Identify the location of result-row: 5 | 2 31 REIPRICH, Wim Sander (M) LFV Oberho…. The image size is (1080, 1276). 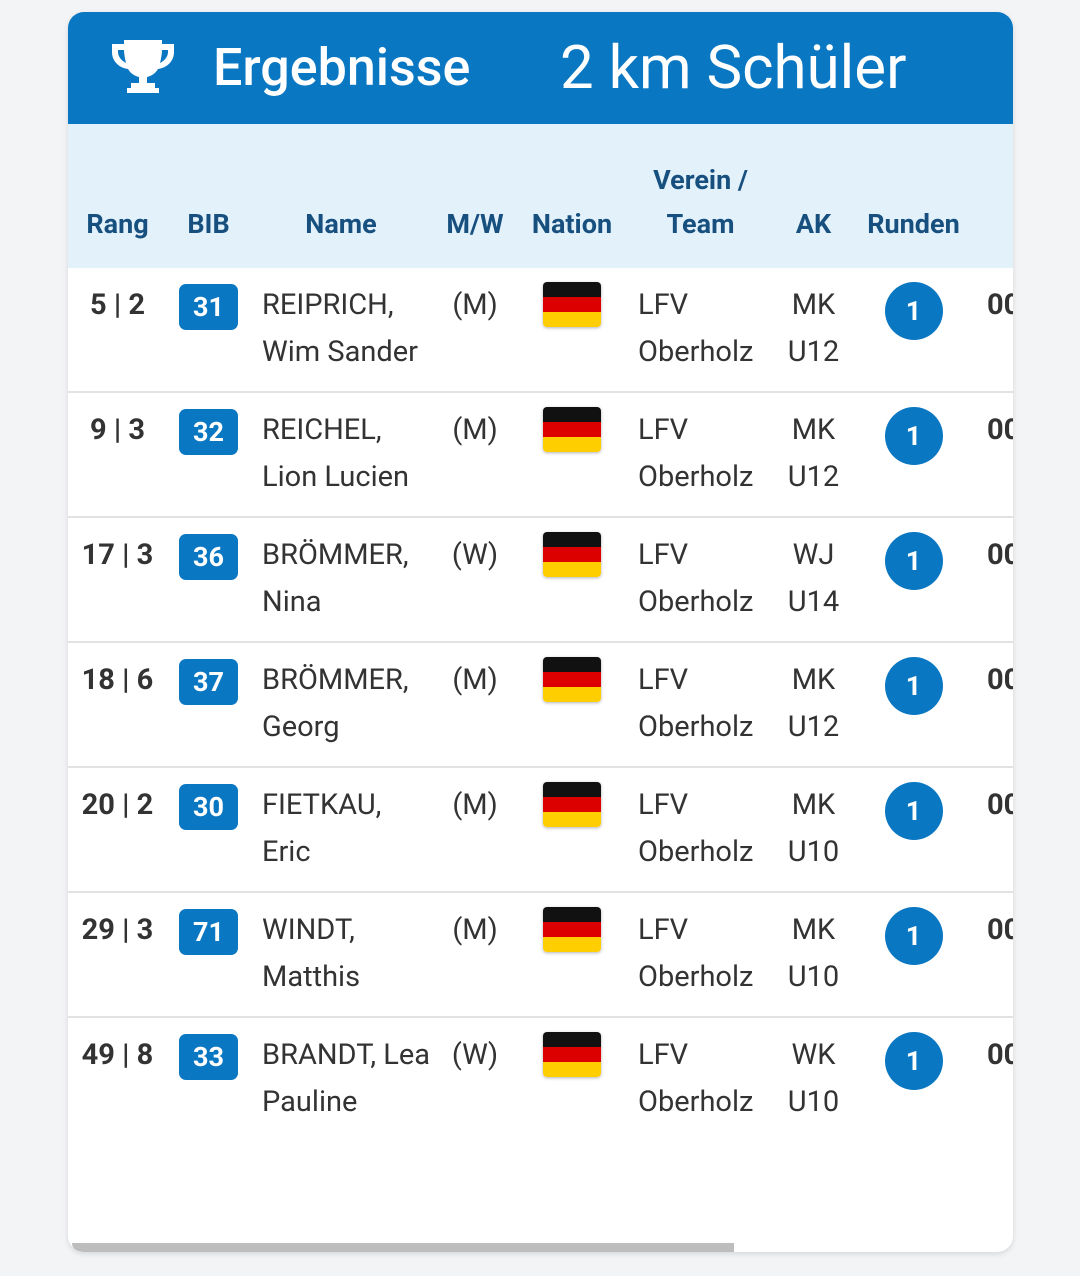
(540, 330).